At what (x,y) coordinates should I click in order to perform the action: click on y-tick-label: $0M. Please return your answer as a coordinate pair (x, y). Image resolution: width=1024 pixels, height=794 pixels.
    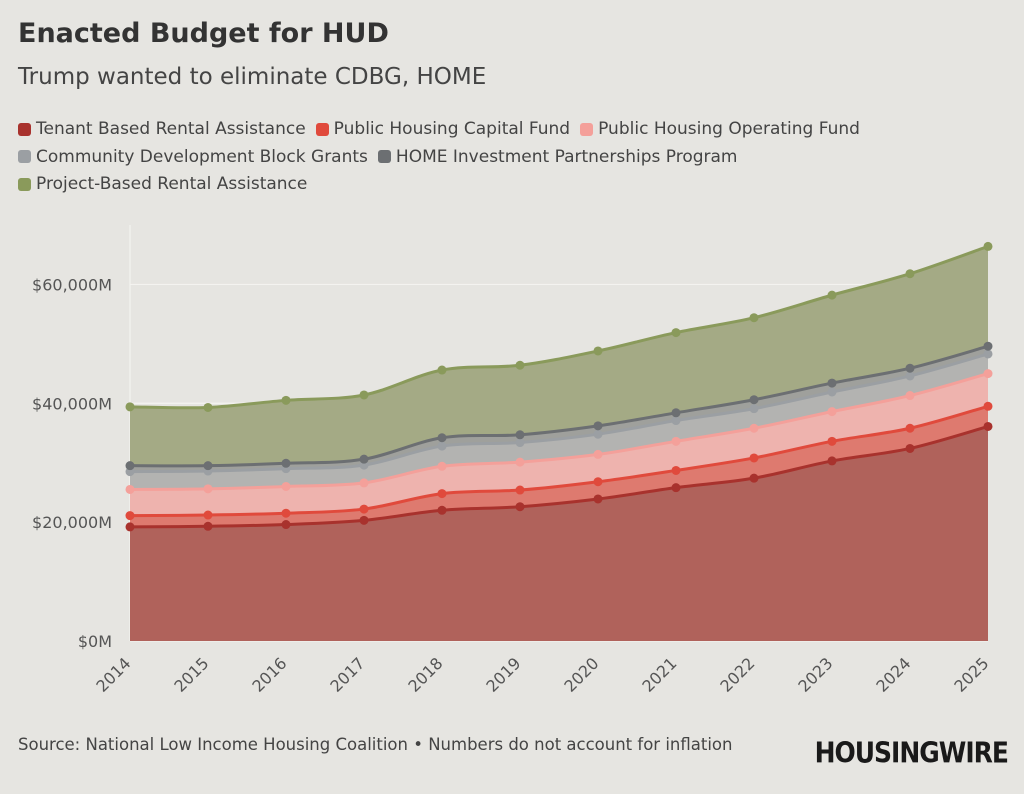
    Looking at the image, I should click on (95, 641).